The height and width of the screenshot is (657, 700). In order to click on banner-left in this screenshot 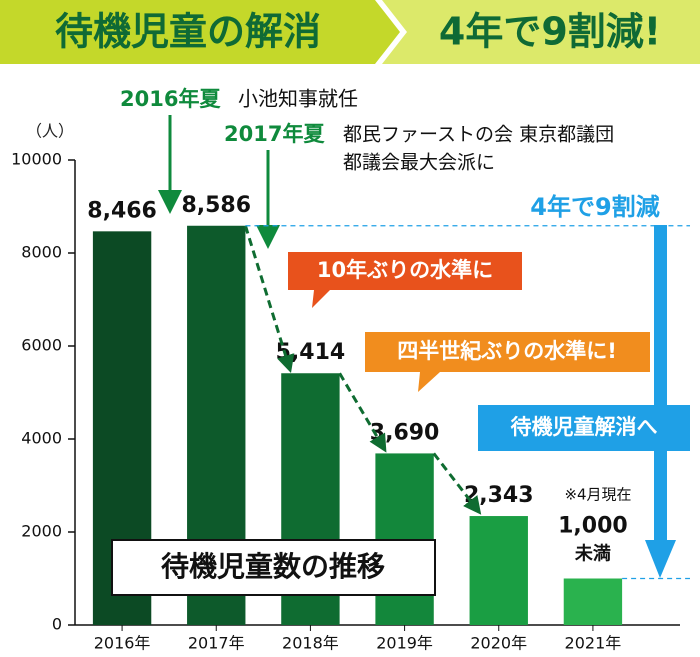, I will do `click(200, 32)`.